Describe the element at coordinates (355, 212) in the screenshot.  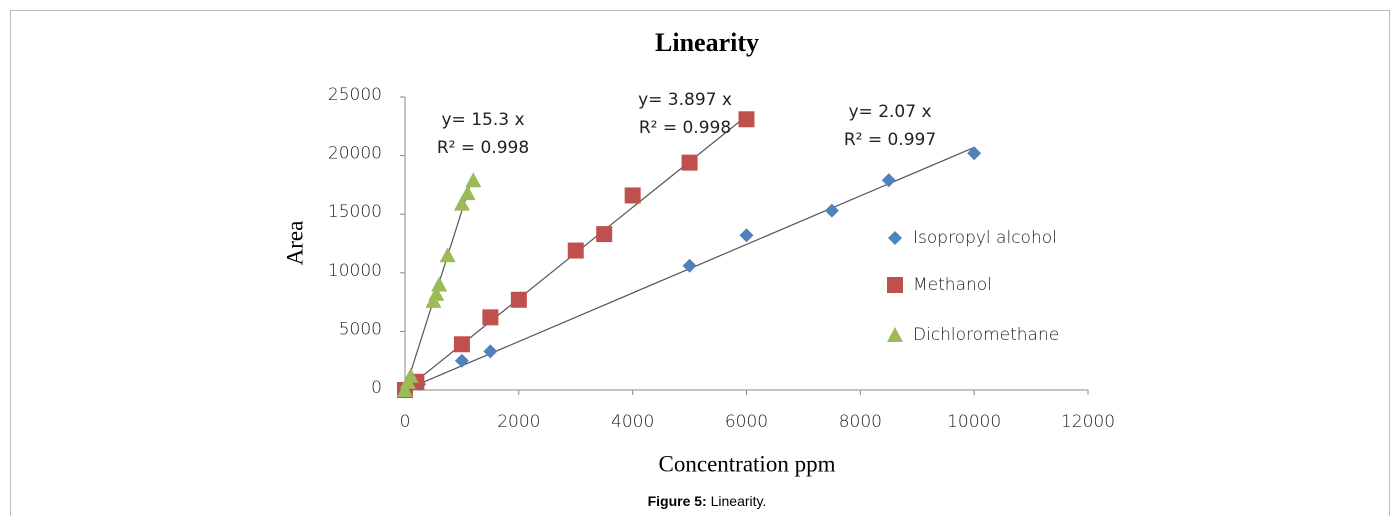
I see `y-tick-label: 15000` at that location.